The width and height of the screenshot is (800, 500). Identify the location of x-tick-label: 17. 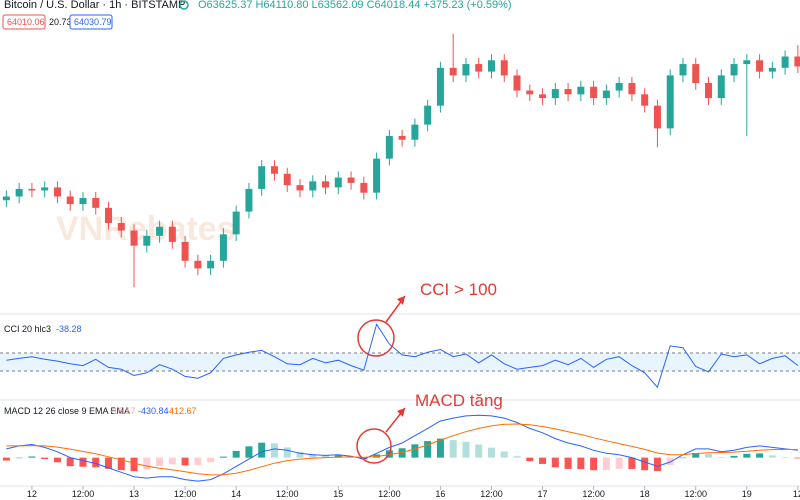
(543, 494).